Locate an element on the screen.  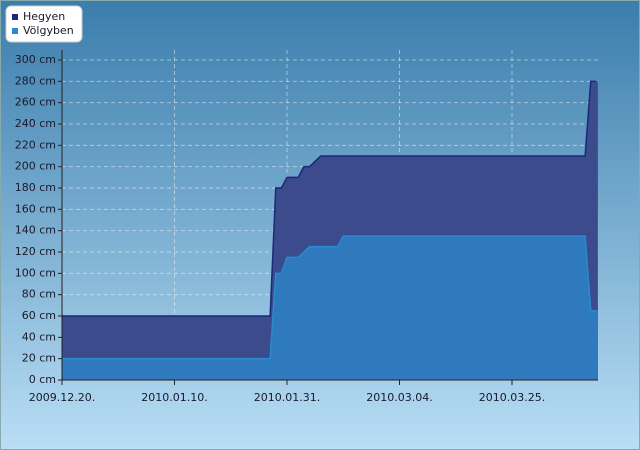
y-tick-label: 20 cm is located at coordinates (39, 358).